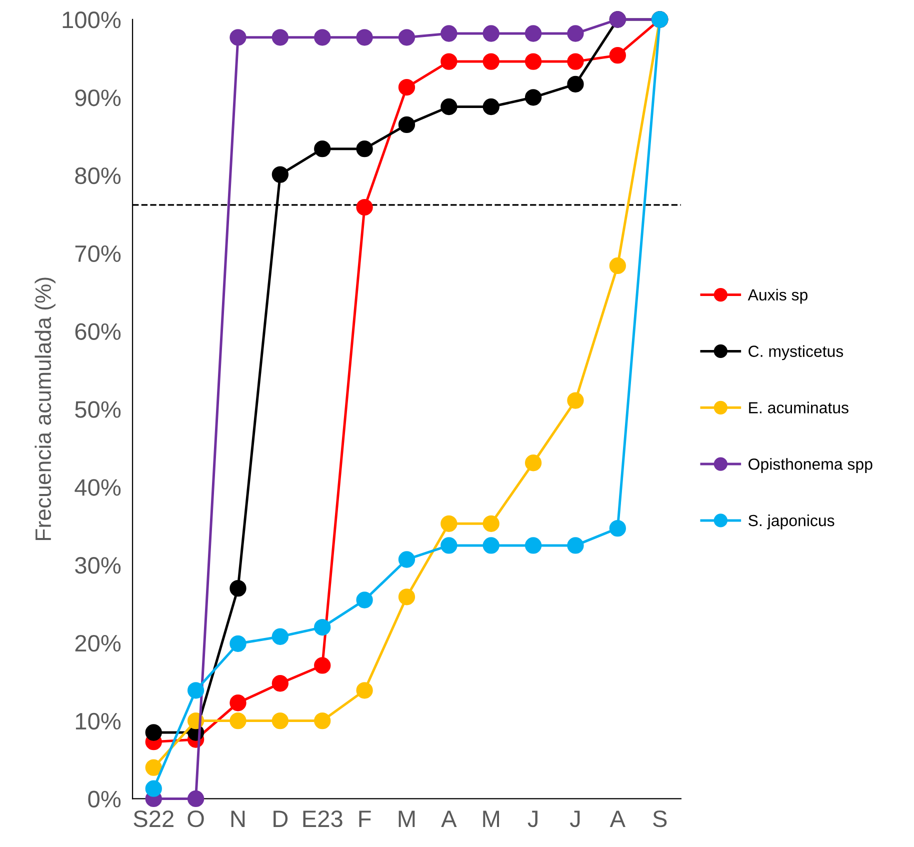  What do you see at coordinates (97, 487) in the screenshot?
I see `y-tick-label: 40%` at bounding box center [97, 487].